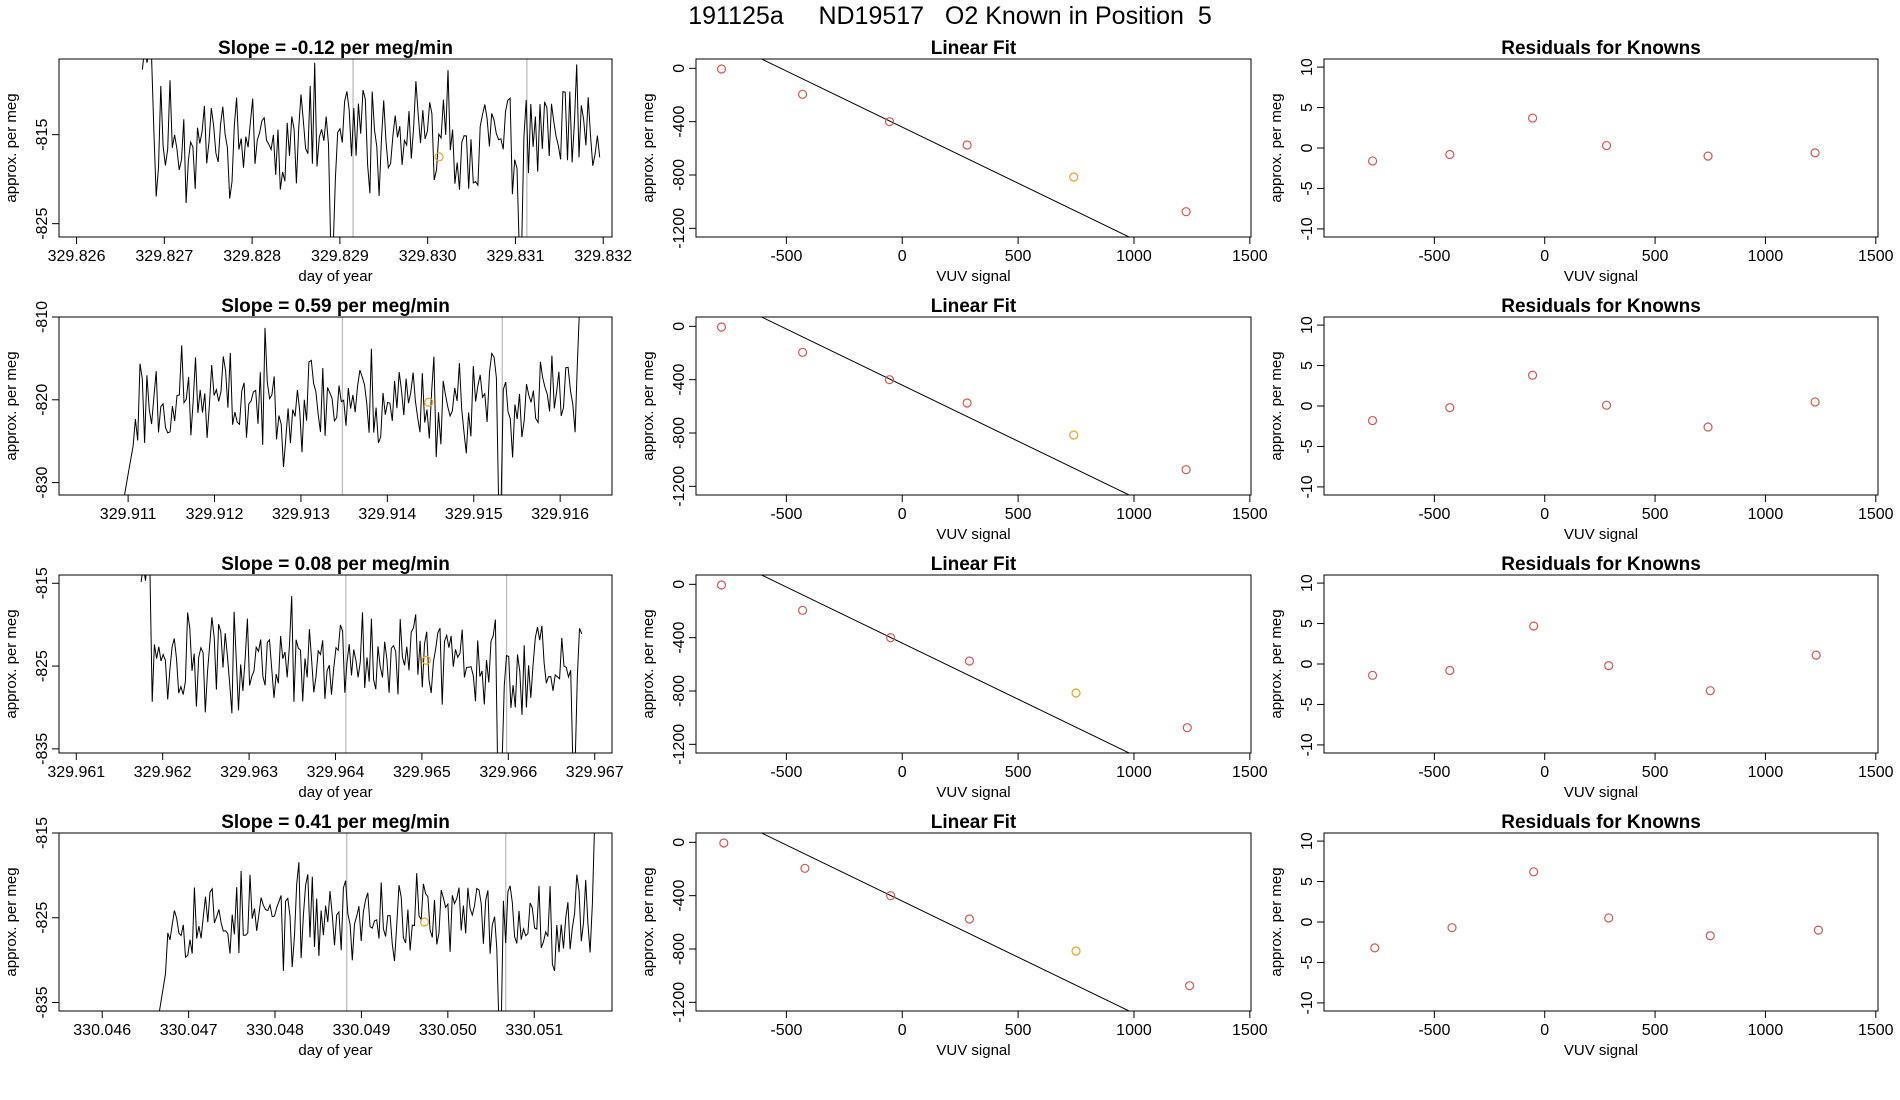 The image size is (1900, 1100). Describe the element at coordinates (1307, 704) in the screenshot. I see `y-tick-label: -5` at that location.